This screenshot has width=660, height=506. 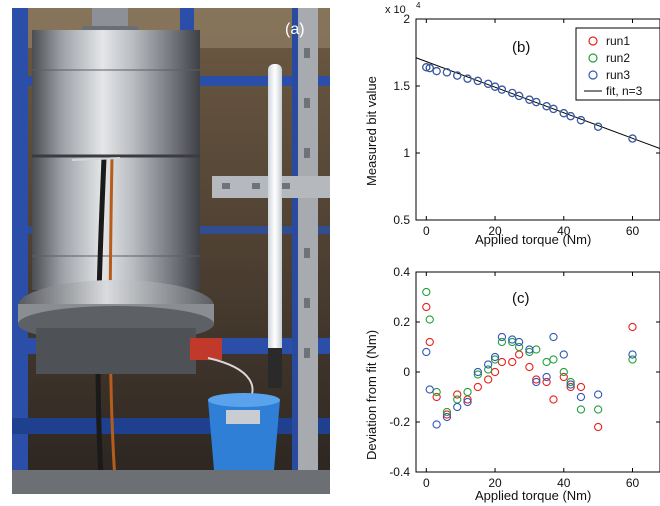 What do you see at coordinates (275, 223) in the screenshot?
I see `fluorescent-lamp` at bounding box center [275, 223].